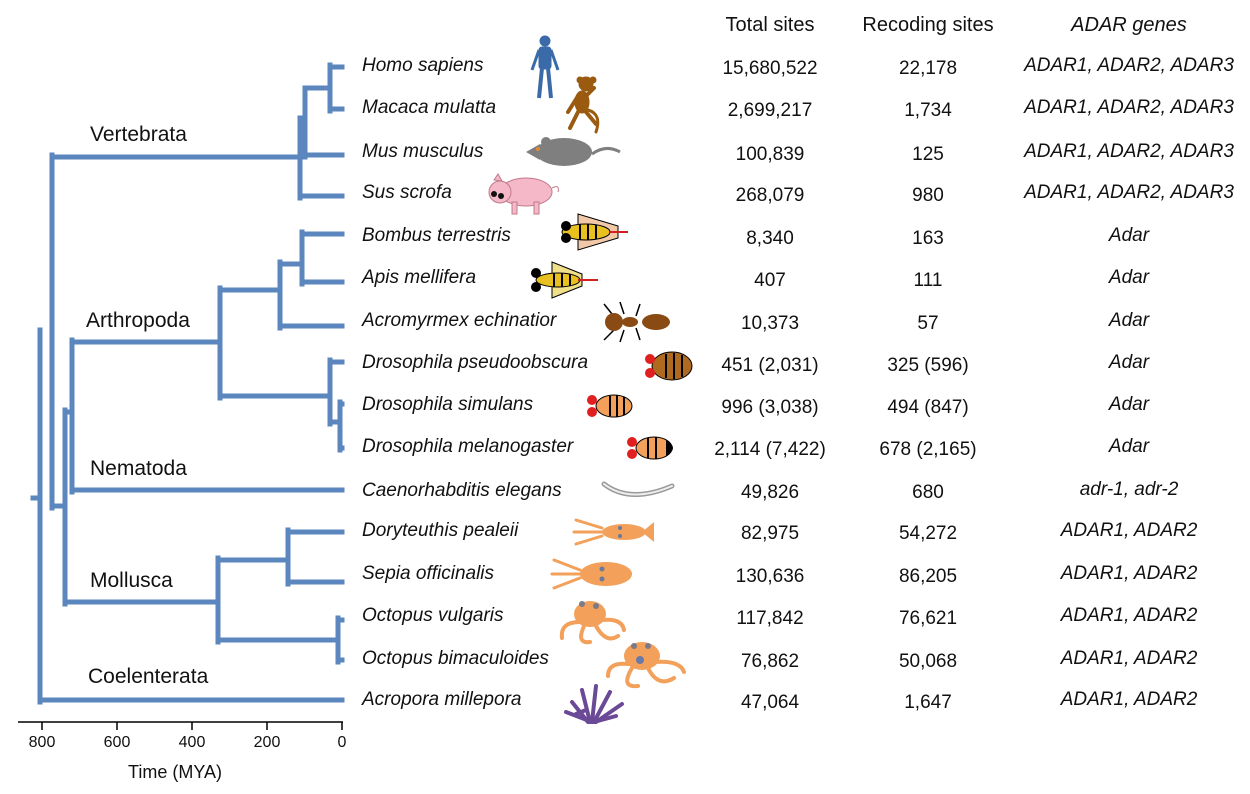 The width and height of the screenshot is (1250, 794). Describe the element at coordinates (770, 492) in the screenshot. I see `total-sites: 49,826` at that location.